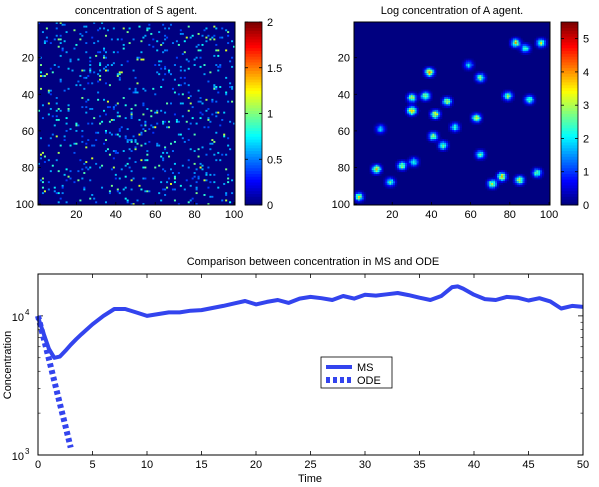 The image size is (599, 487). Describe the element at coordinates (263, 114) in the screenshot. I see `heatmap-1-colorbar: 00.511.52` at that location.